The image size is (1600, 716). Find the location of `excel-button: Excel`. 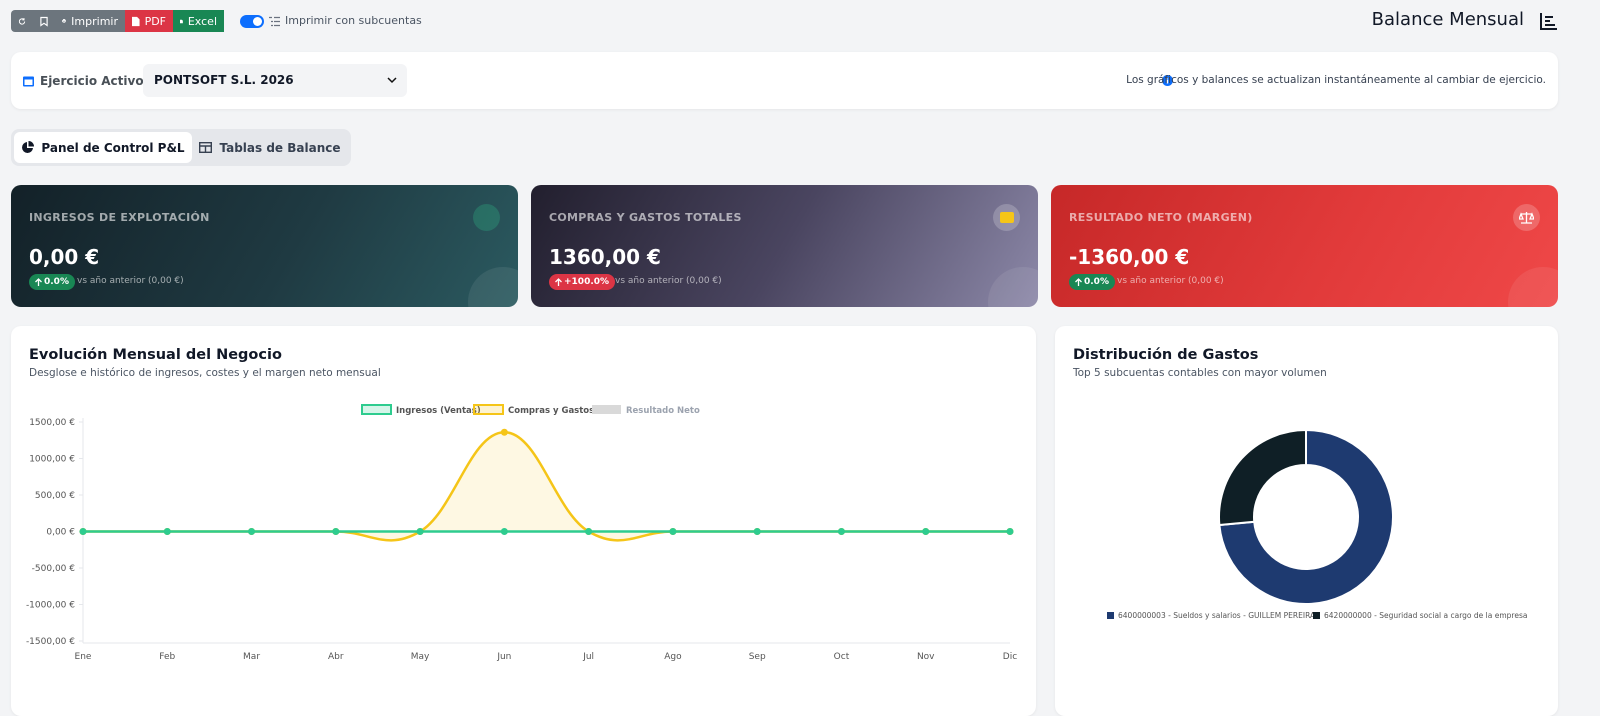

excel-button: Excel is located at coordinates (198, 21).